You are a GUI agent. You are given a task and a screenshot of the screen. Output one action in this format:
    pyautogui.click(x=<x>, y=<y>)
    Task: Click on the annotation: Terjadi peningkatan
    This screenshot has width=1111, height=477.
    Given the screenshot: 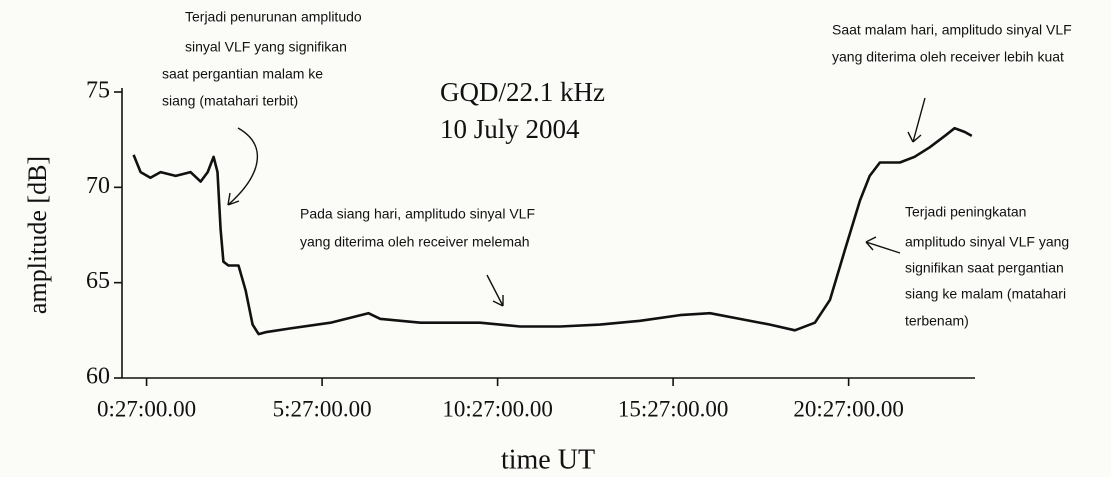 What is the action you would take?
    pyautogui.click(x=965, y=212)
    